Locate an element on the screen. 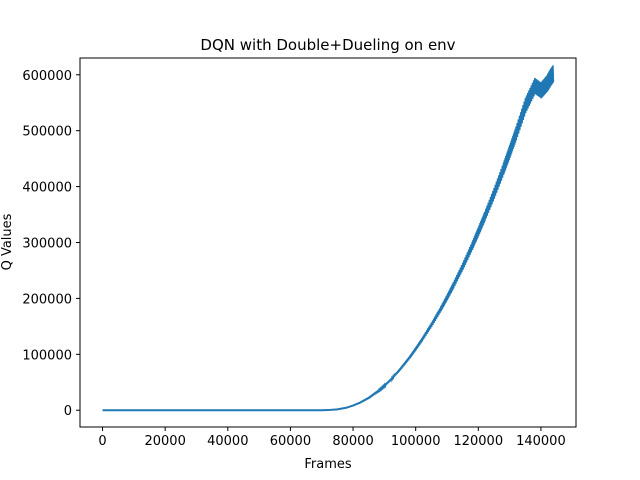 This screenshot has width=640, height=480. x-tick-label: 120000 is located at coordinates (478, 441).